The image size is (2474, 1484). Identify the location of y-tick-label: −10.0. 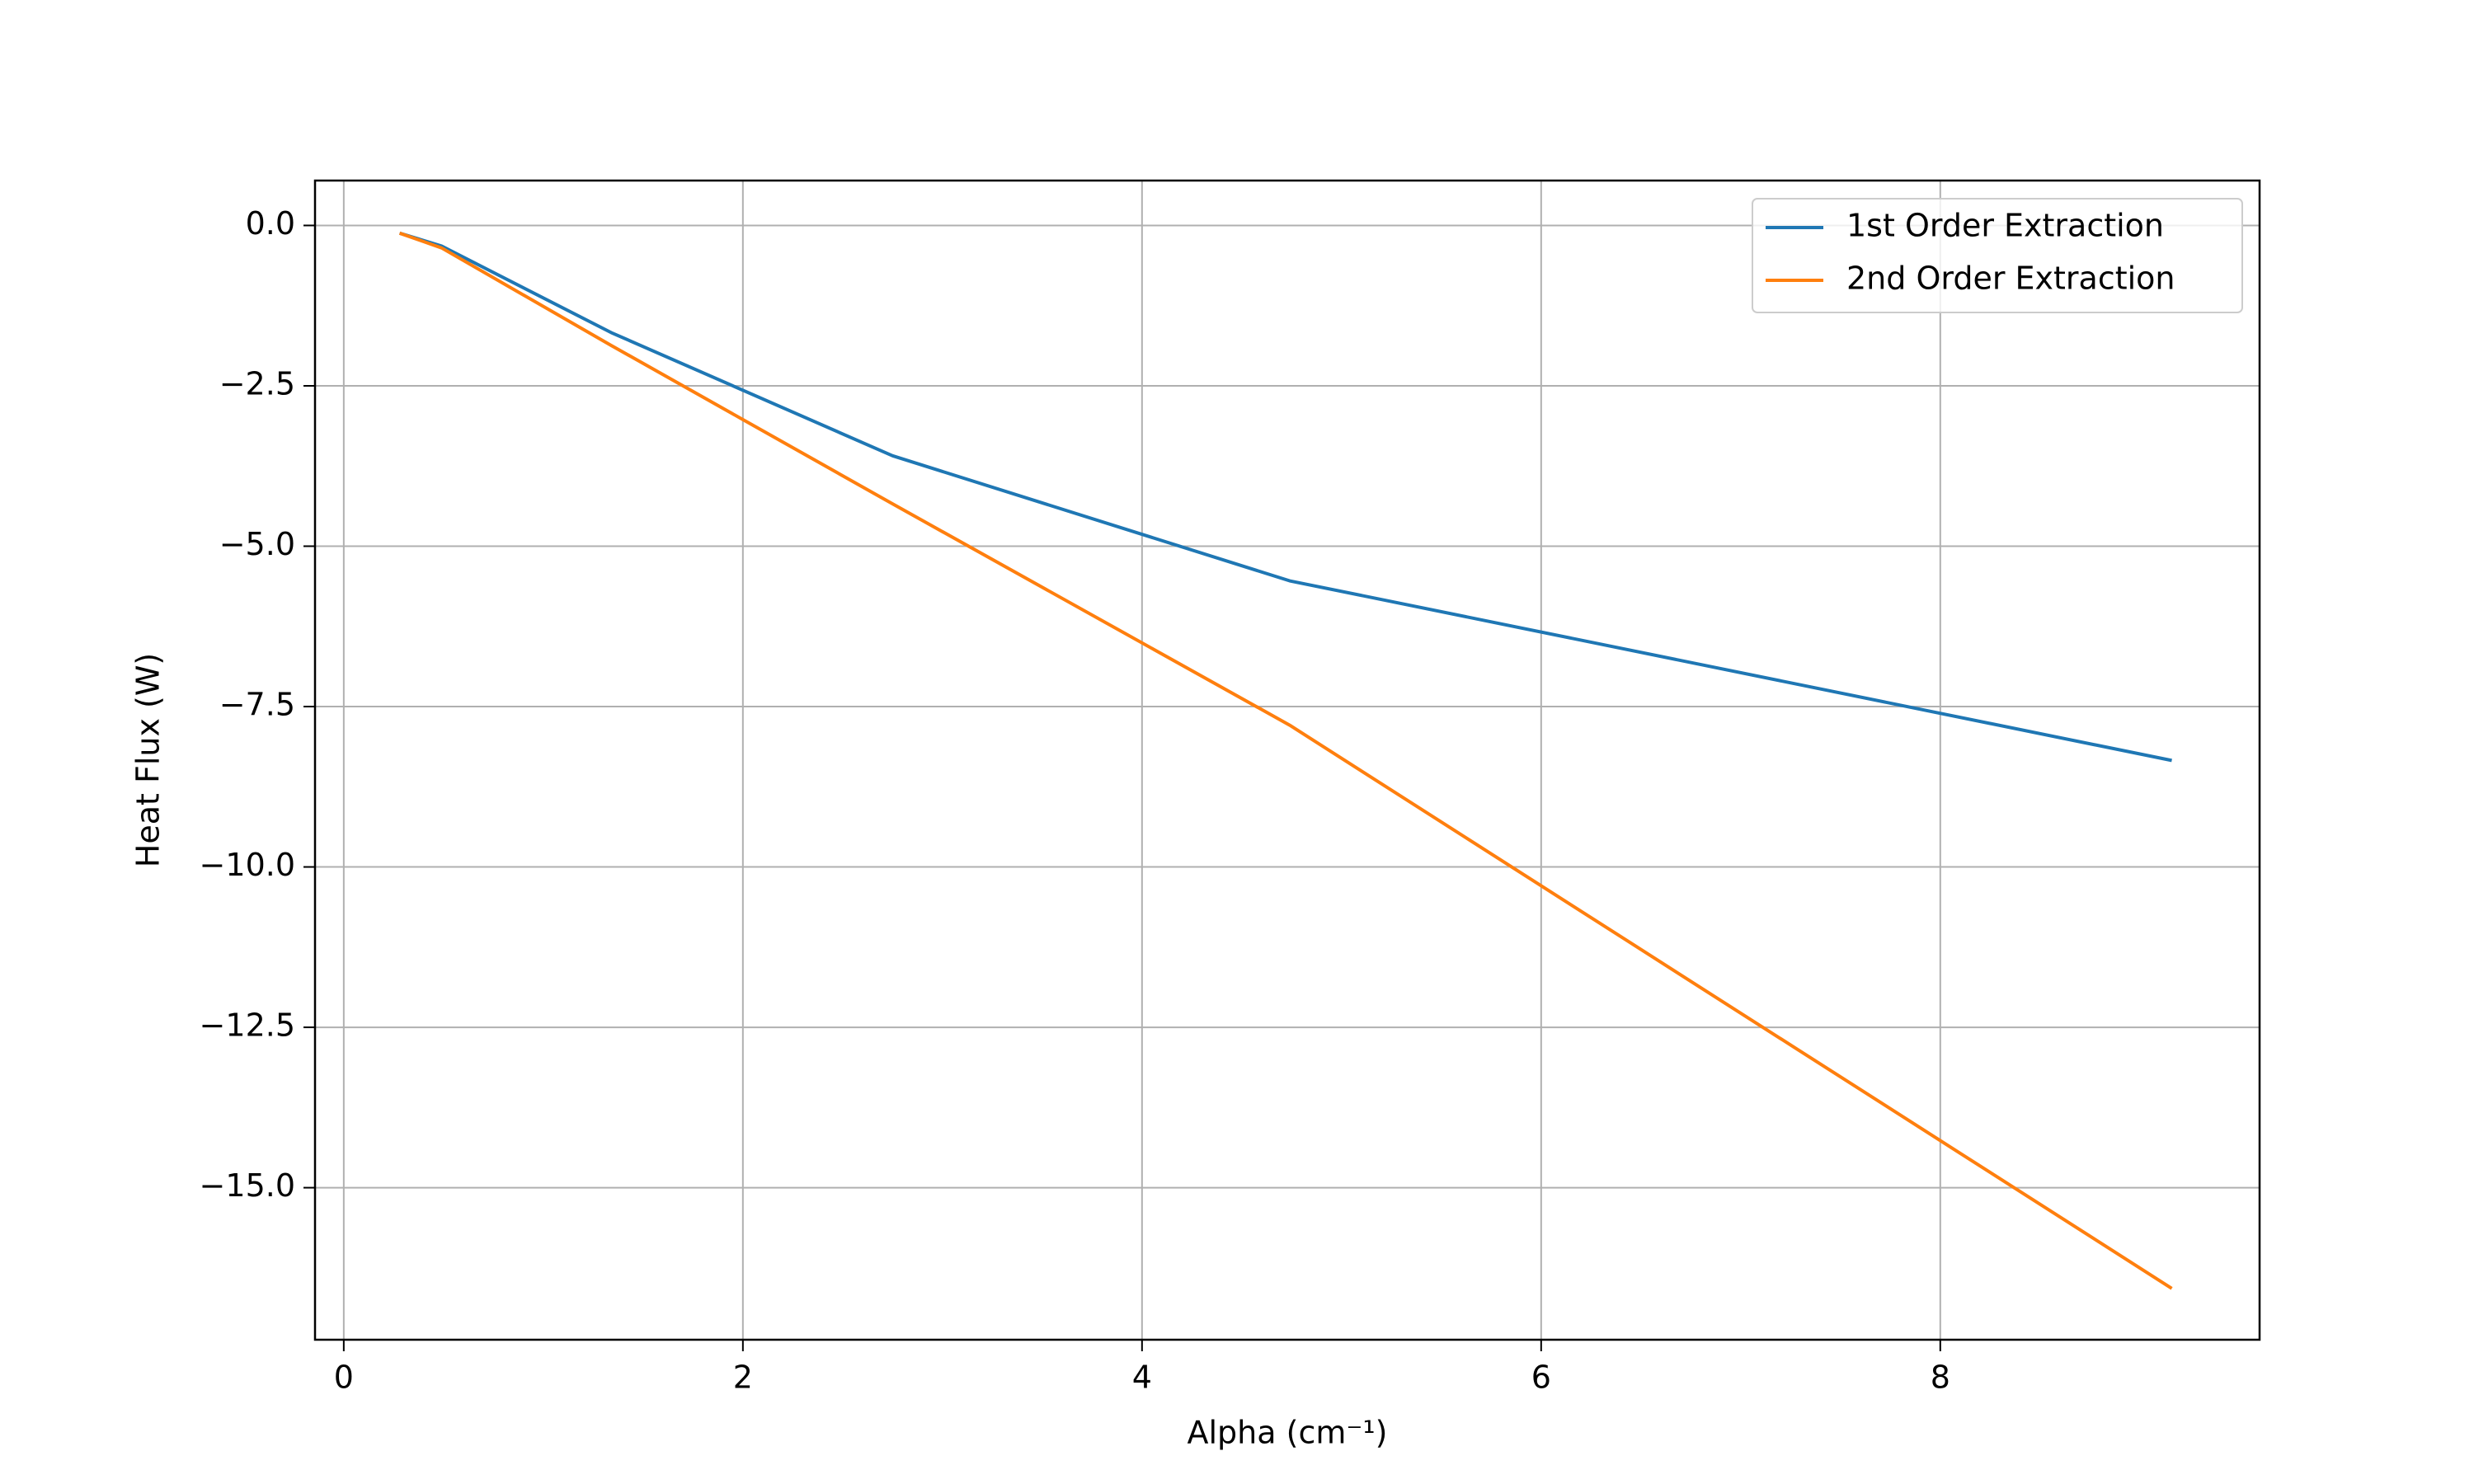
(247, 865).